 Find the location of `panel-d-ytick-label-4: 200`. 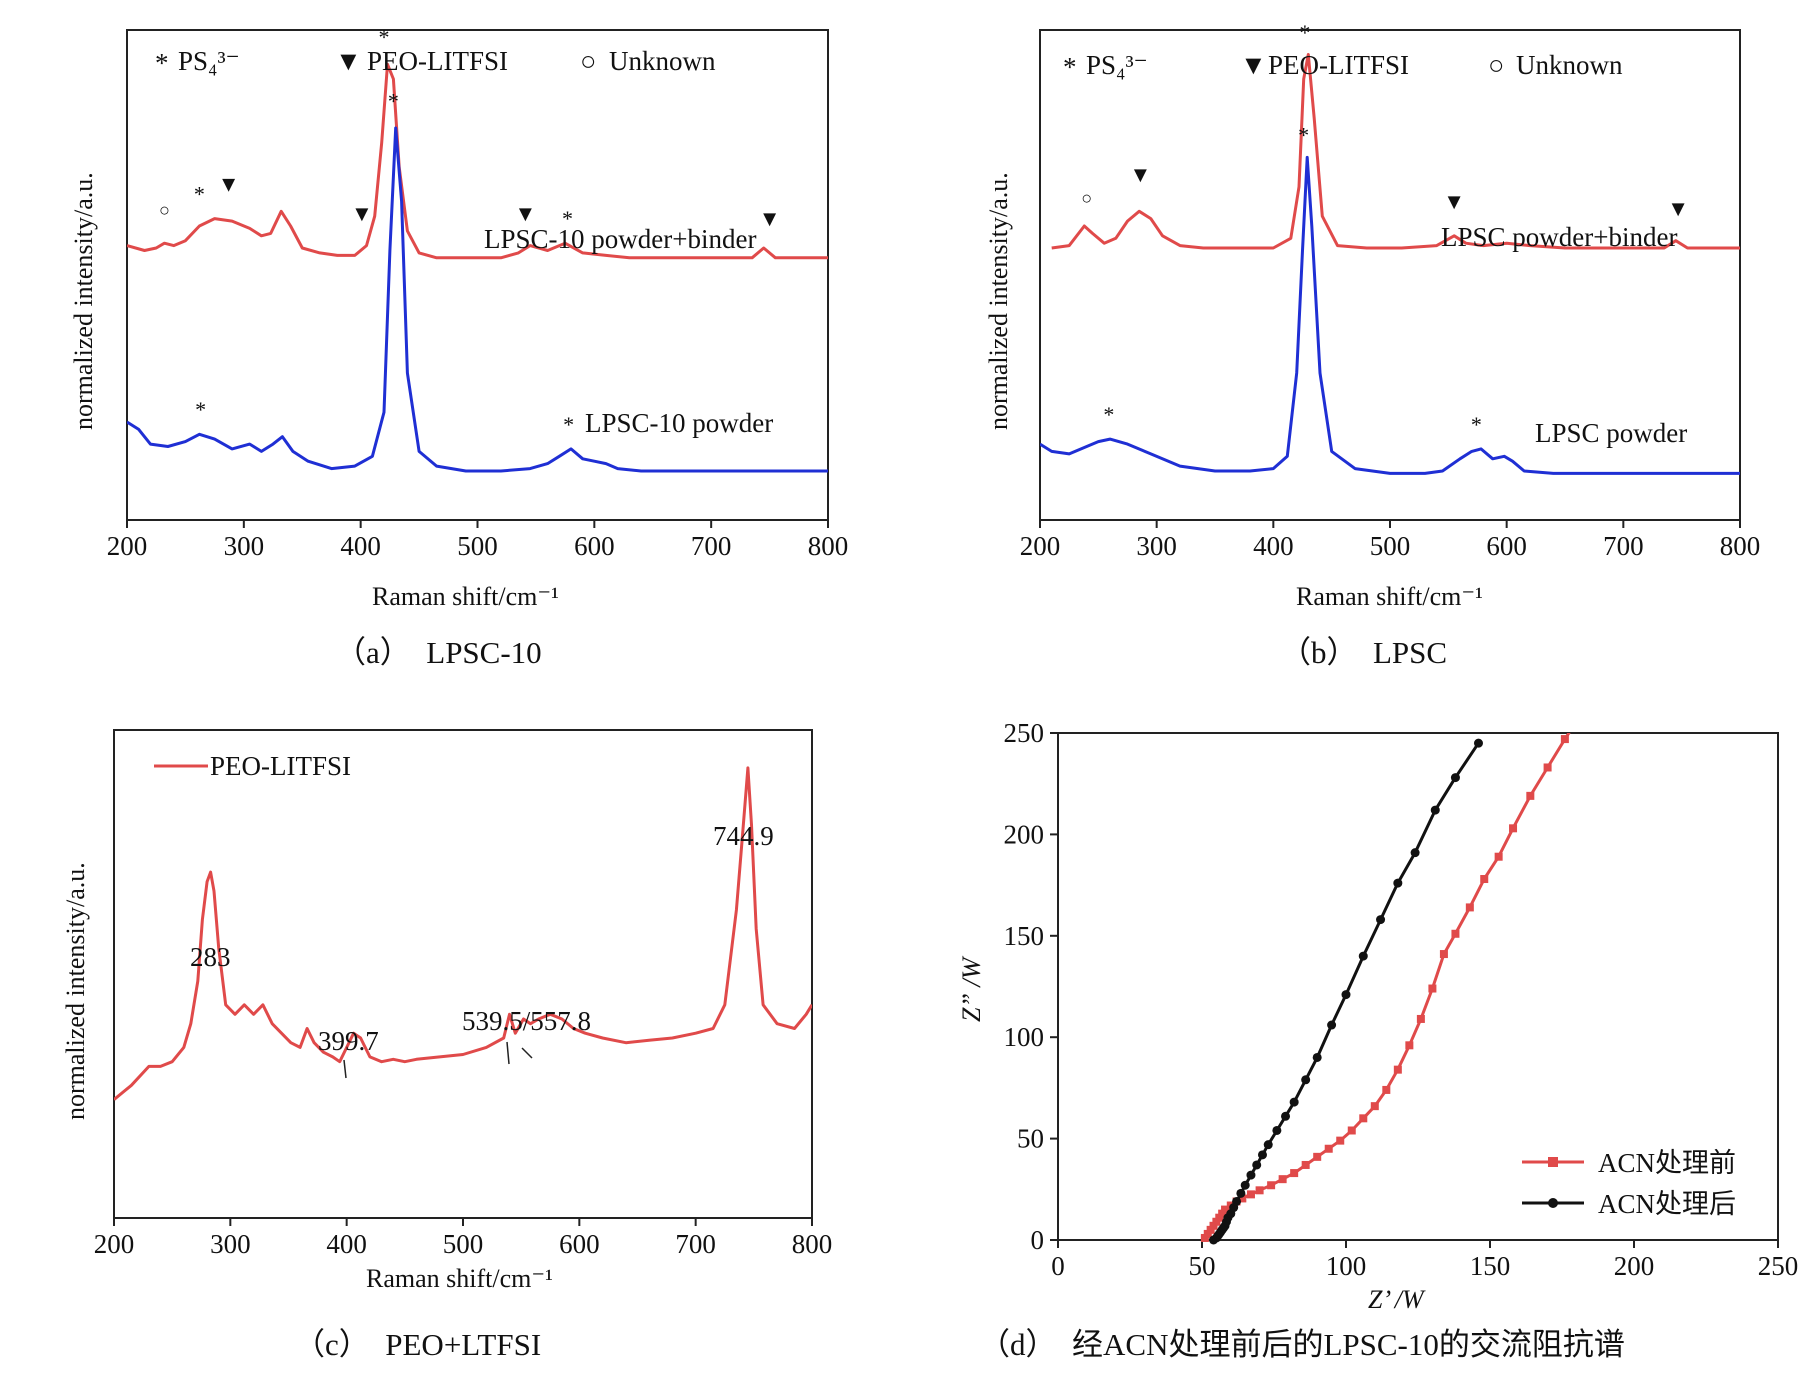

panel-d-ytick-label-4: 200 is located at coordinates (1024, 834).